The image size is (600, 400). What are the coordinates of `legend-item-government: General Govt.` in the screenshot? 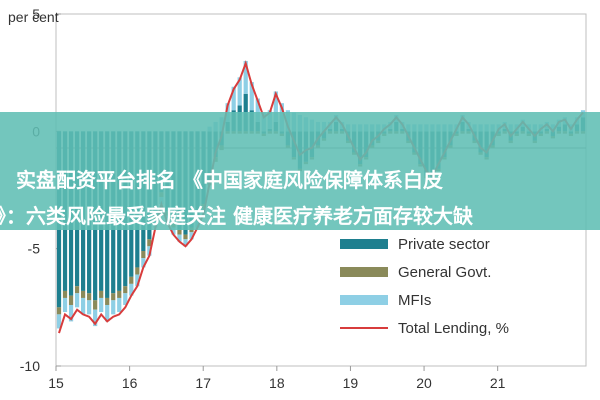 It's located at (415, 272).